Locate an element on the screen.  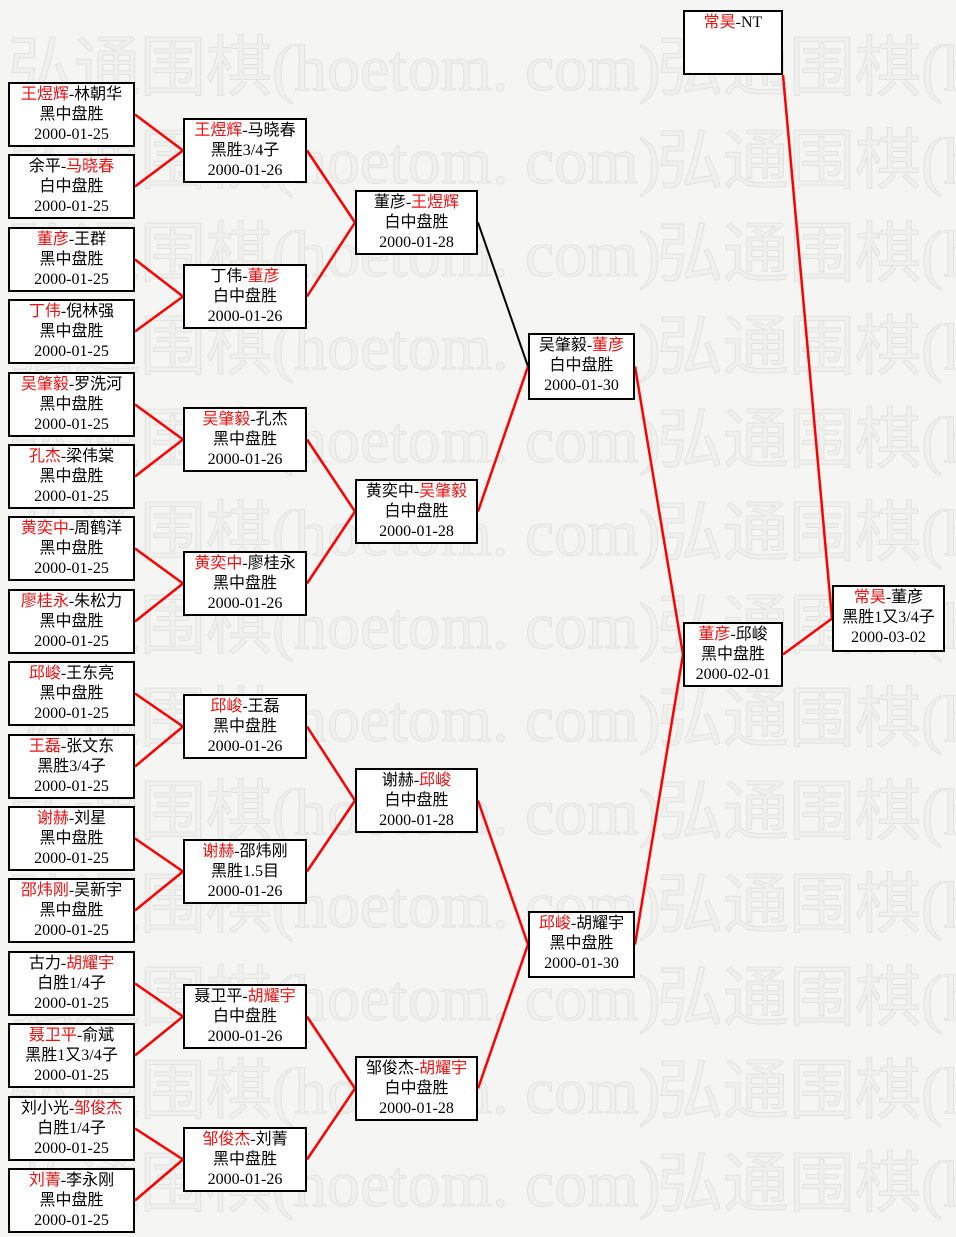
player1-name: 董彦 is located at coordinates (52, 239).